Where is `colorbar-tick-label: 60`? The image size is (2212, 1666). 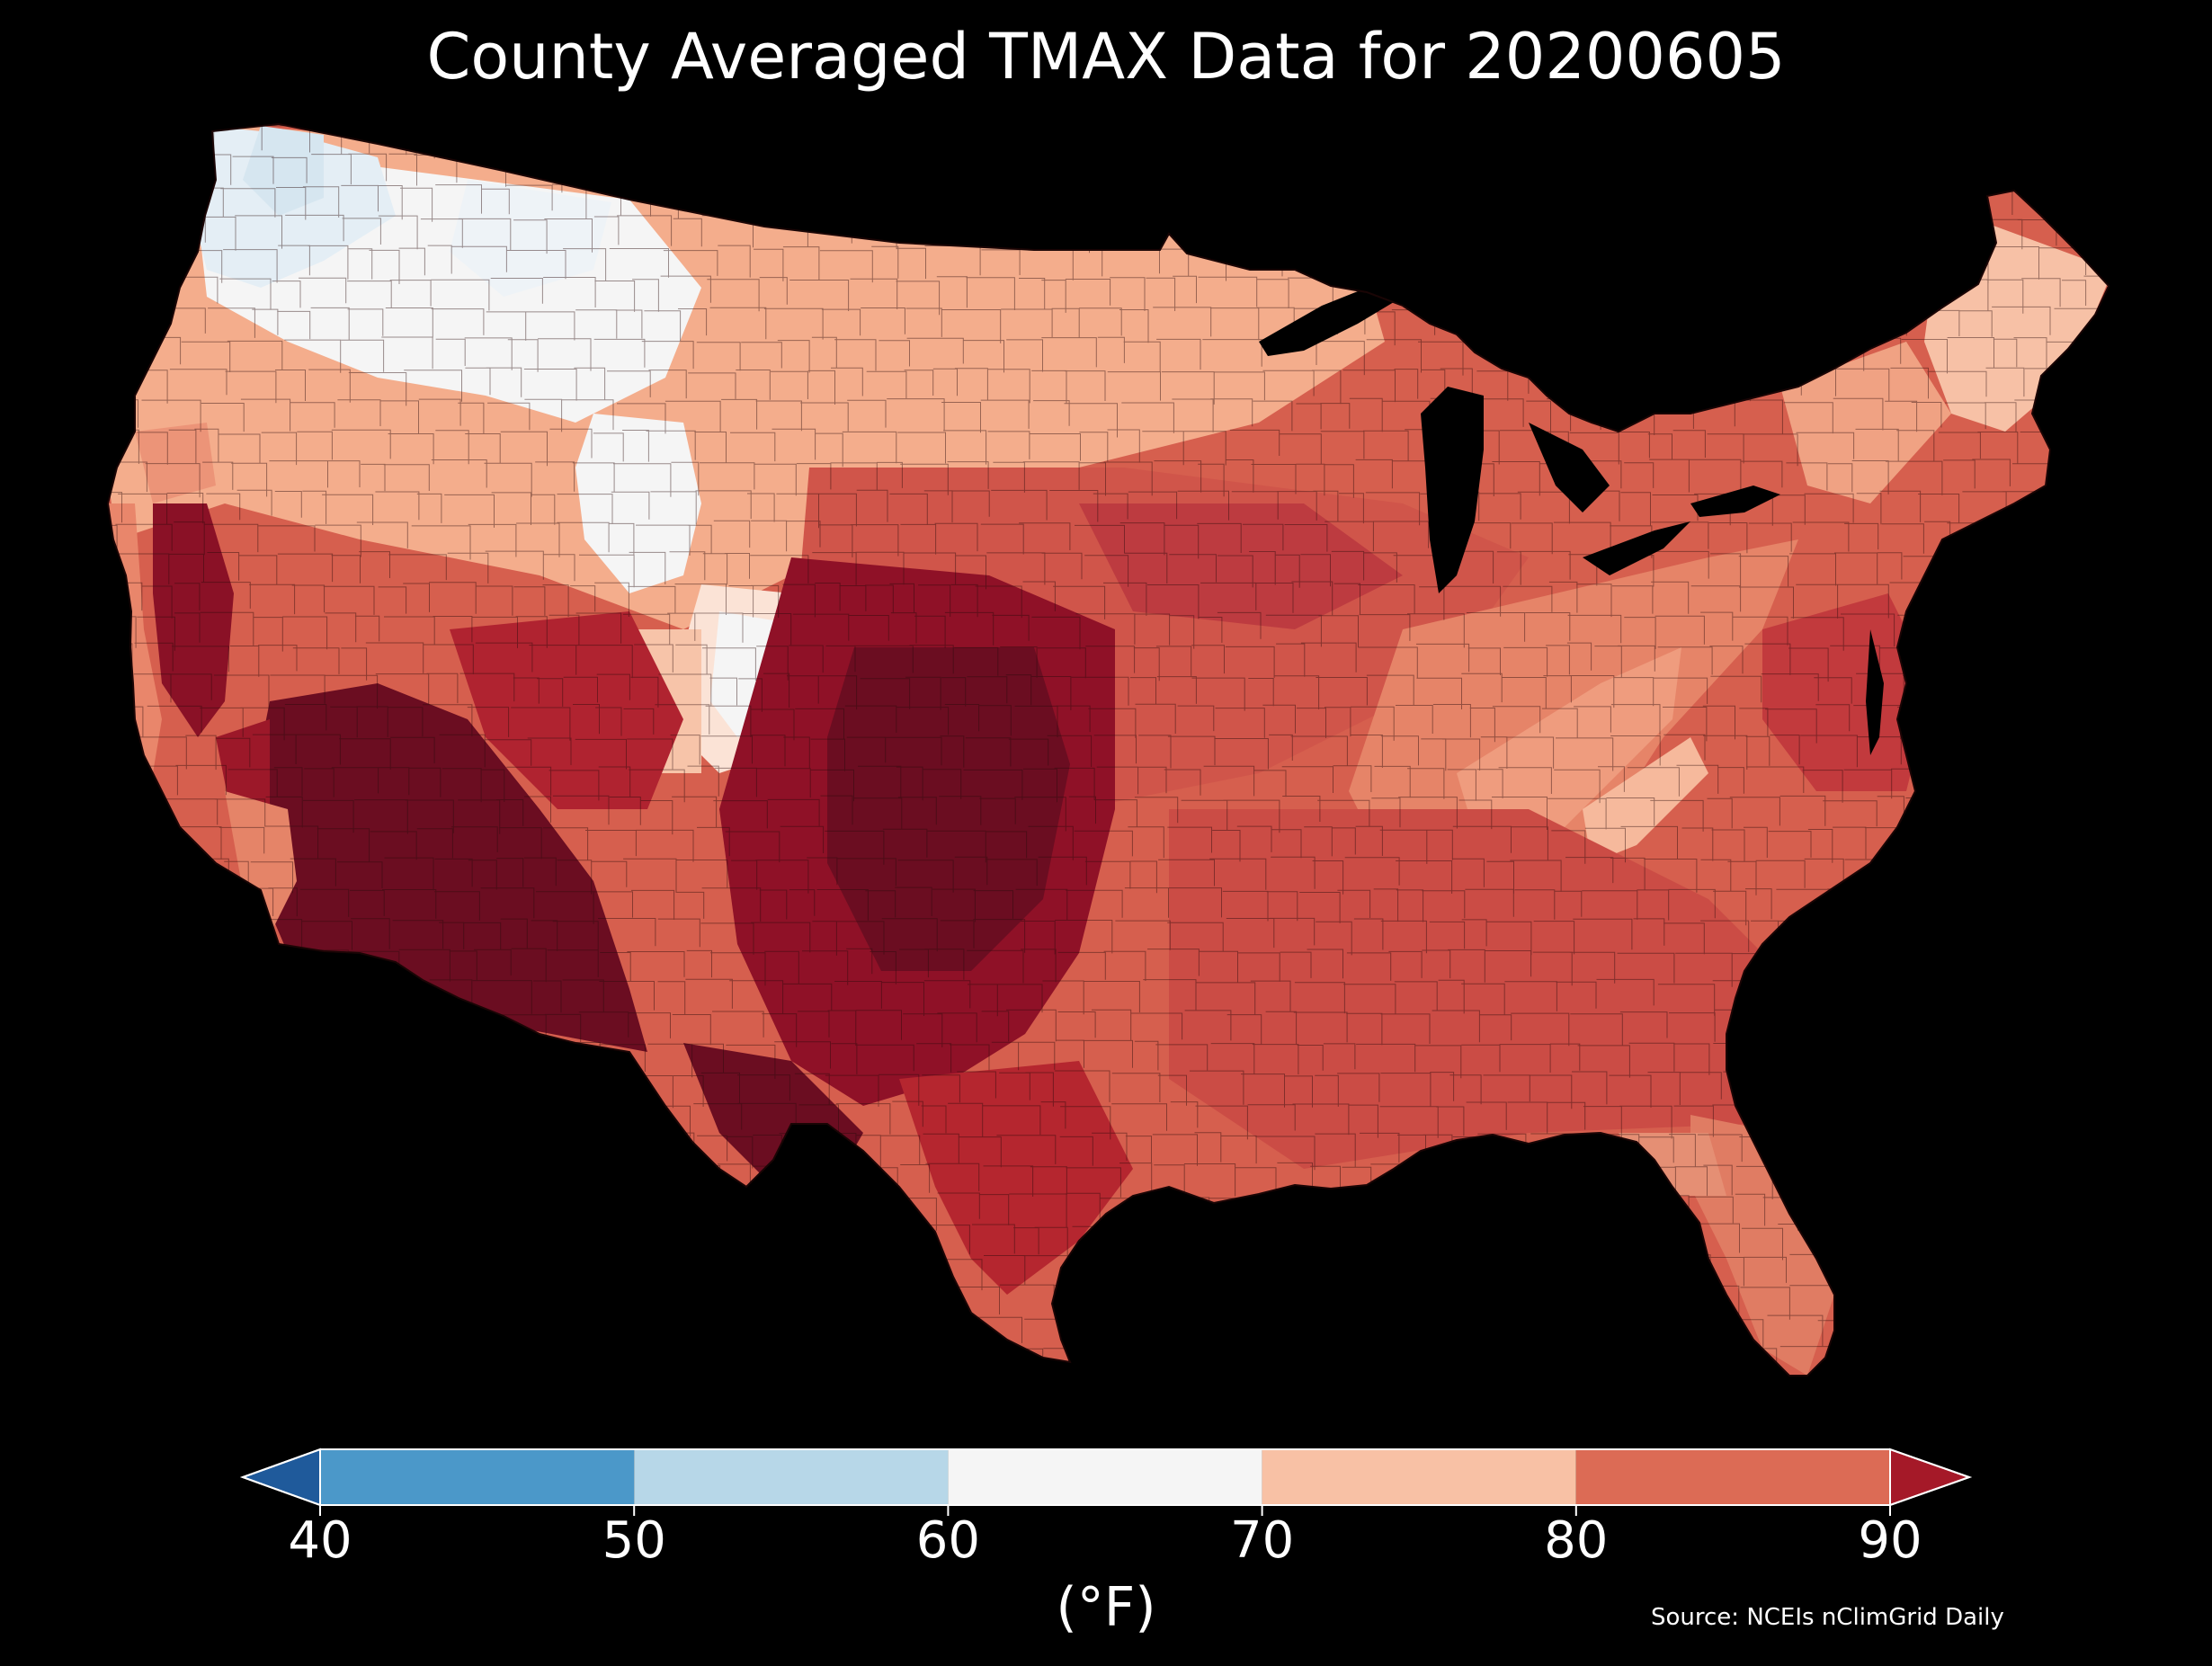 colorbar-tick-label: 60 is located at coordinates (948, 1540).